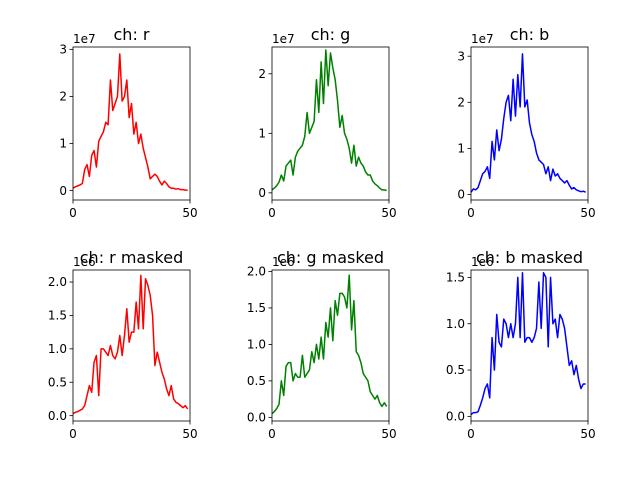  Describe the element at coordinates (132, 34) in the screenshot. I see `subplot-title: ch: r` at that location.